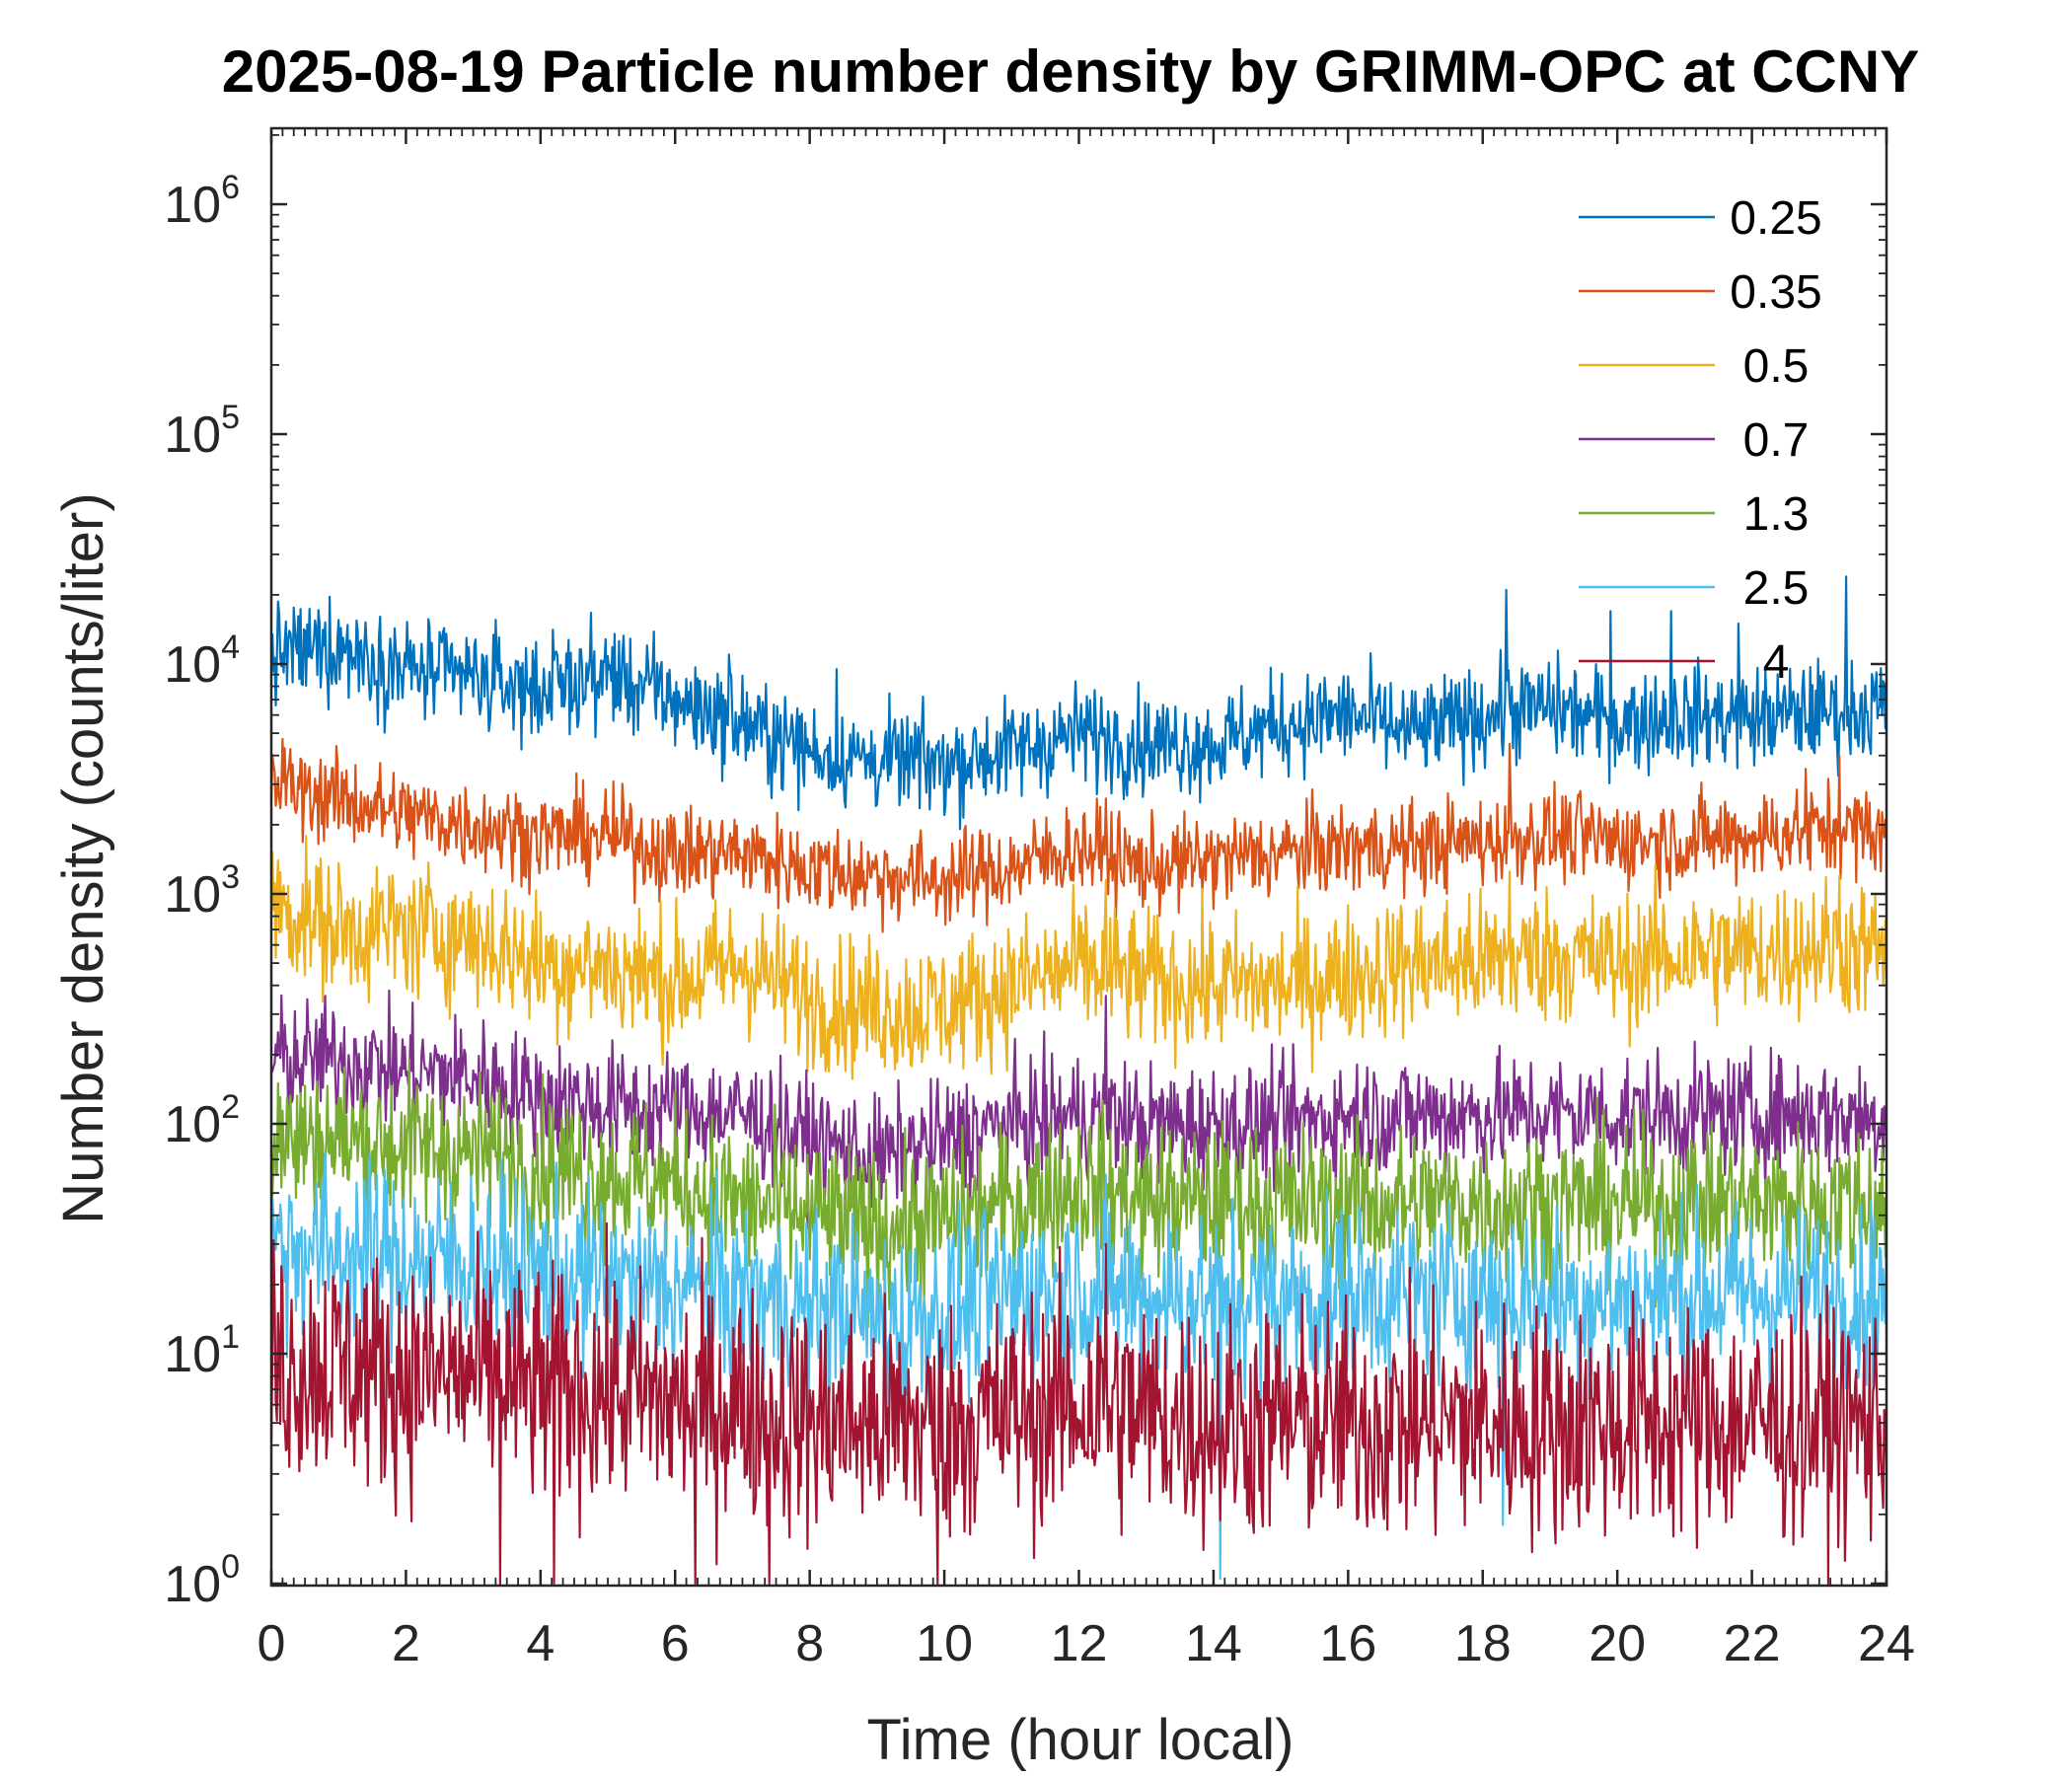 Image resolution: width=2072 pixels, height=1776 pixels. Describe the element at coordinates (1700, 441) in the screenshot. I see `legend: 0.25 0.35 0.5 0.7 1.3 2.5 4` at that location.